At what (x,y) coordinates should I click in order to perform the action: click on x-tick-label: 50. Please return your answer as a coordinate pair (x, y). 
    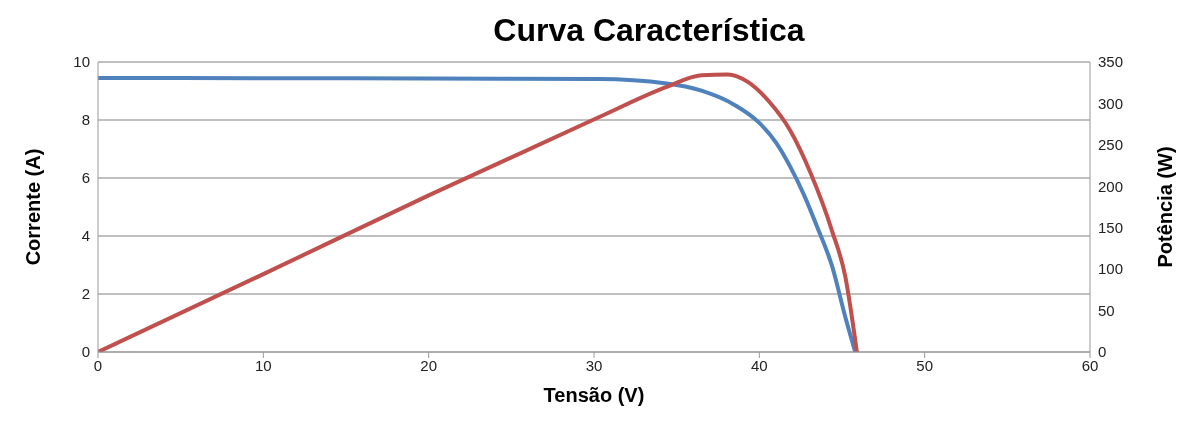
    Looking at the image, I should click on (925, 365).